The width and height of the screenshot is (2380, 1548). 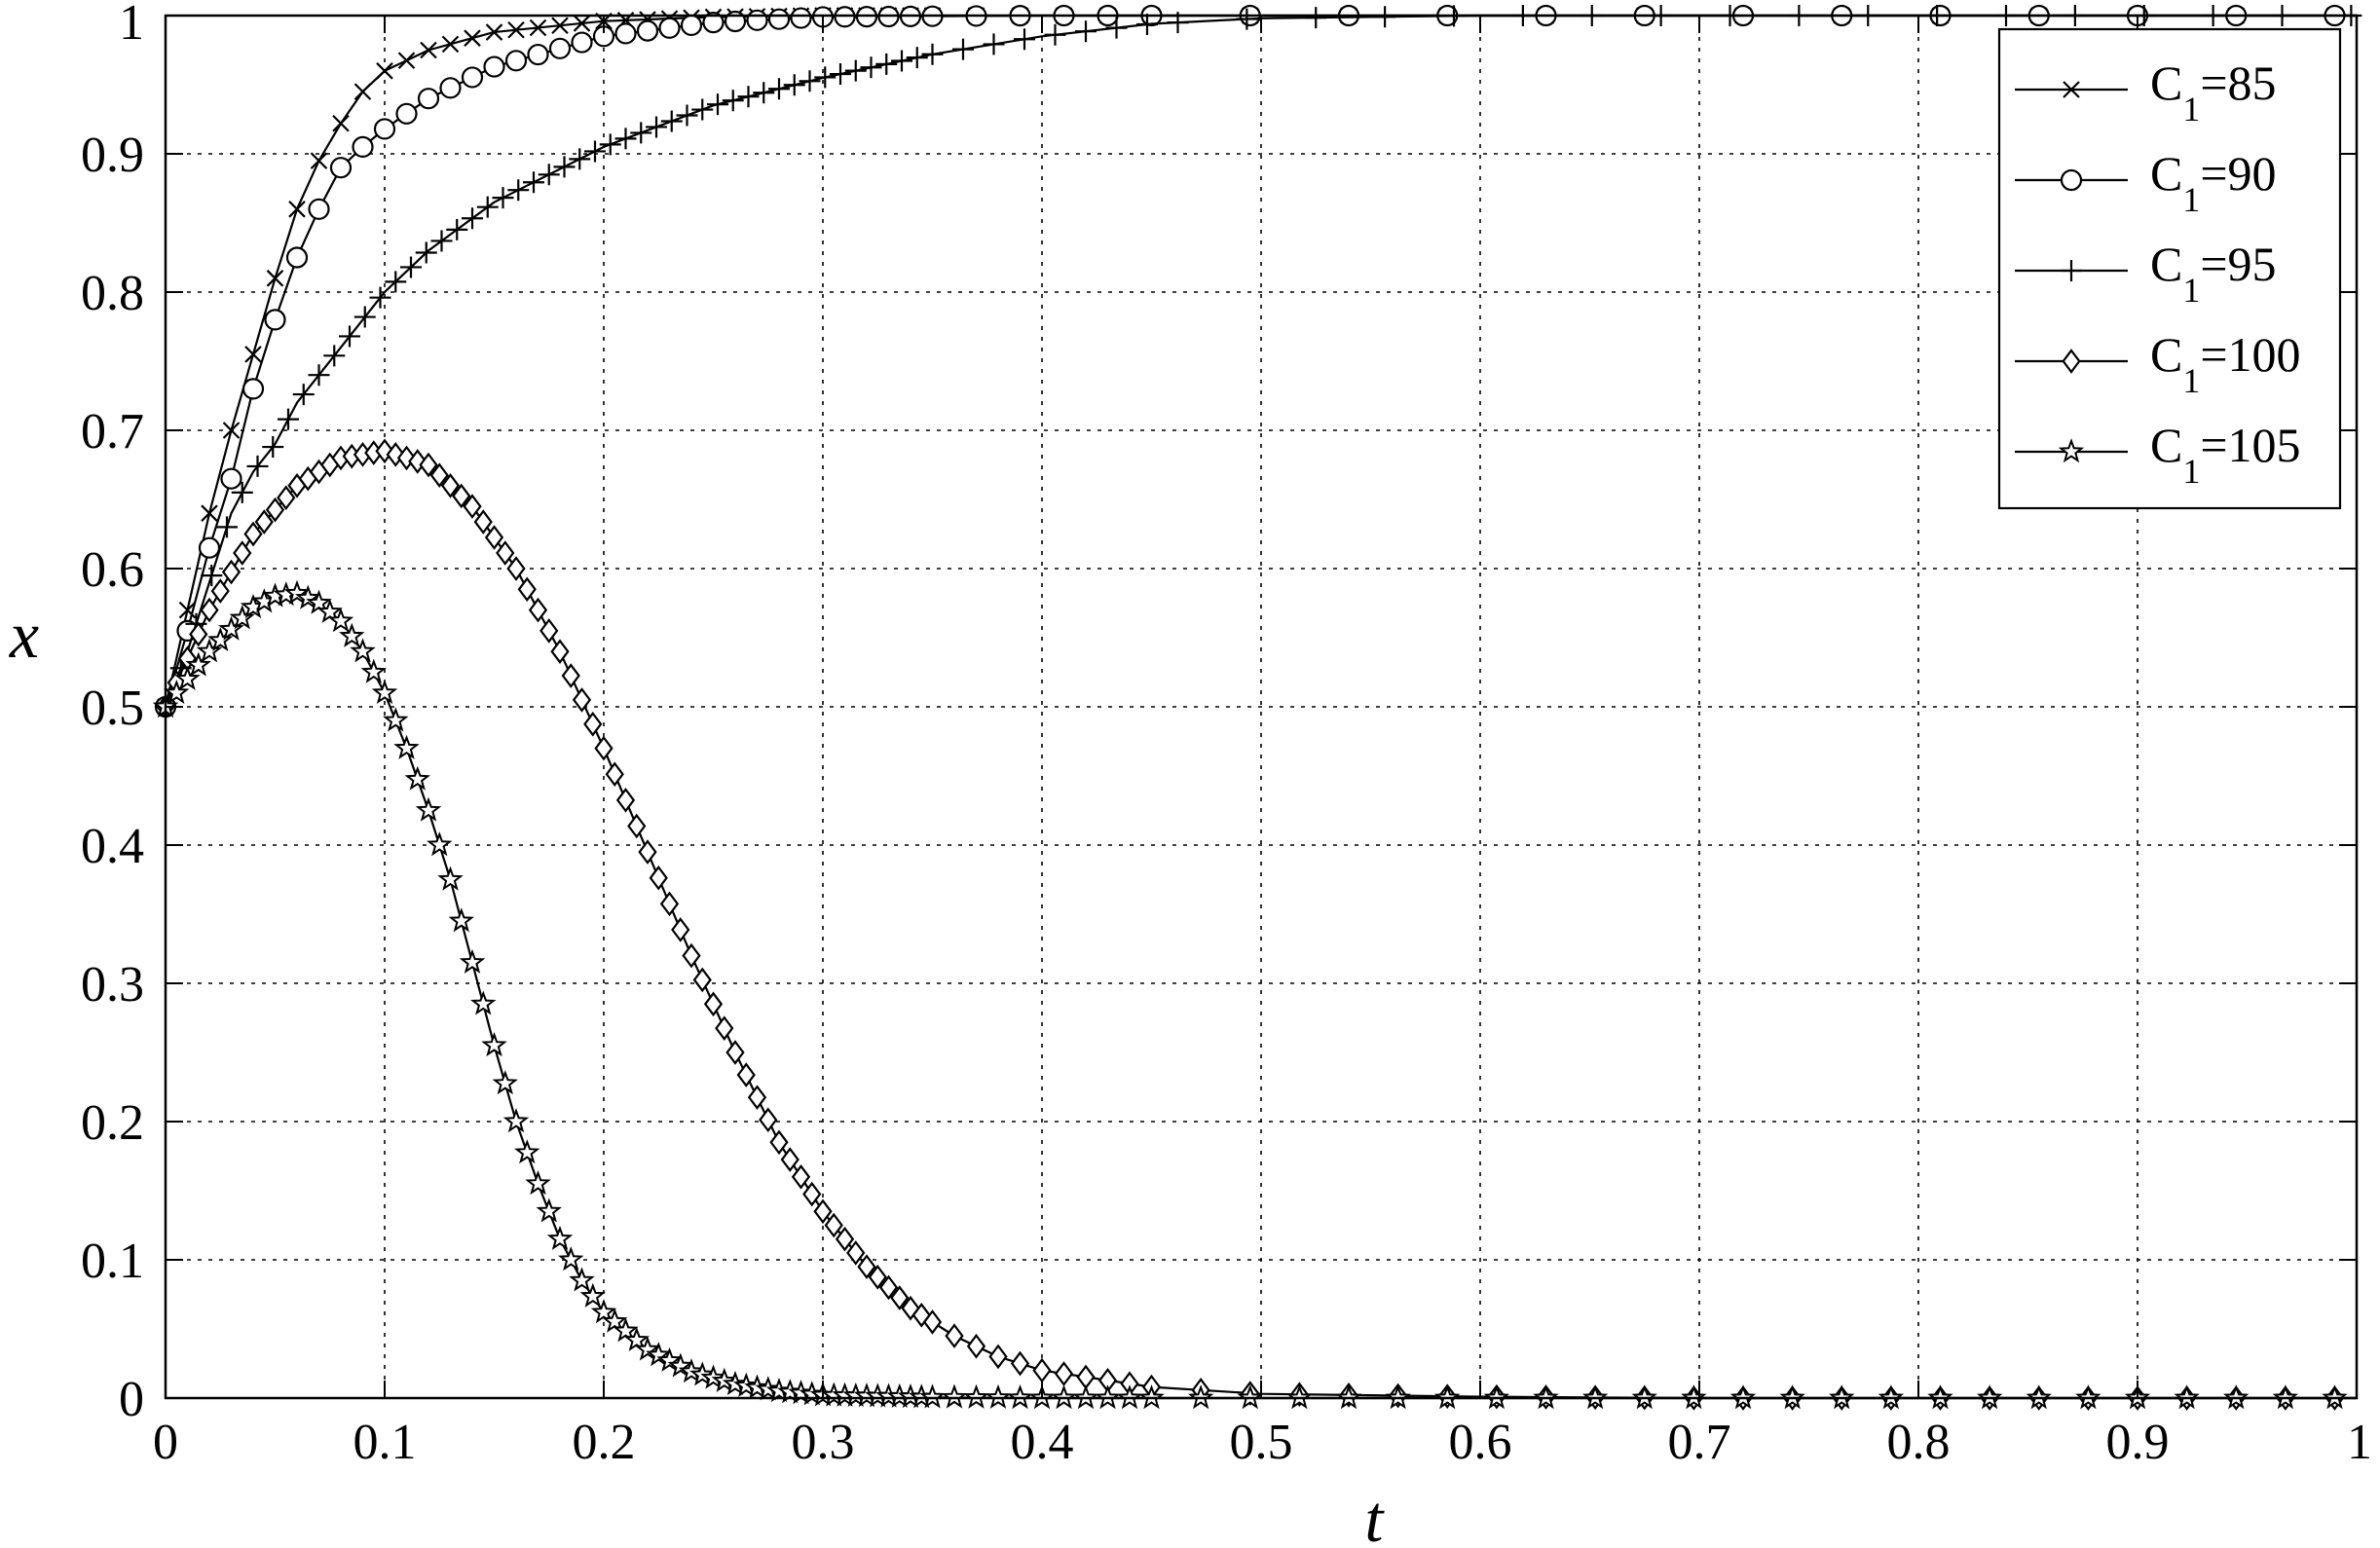 I want to click on y-tick-label: 0, so click(x=131, y=1399).